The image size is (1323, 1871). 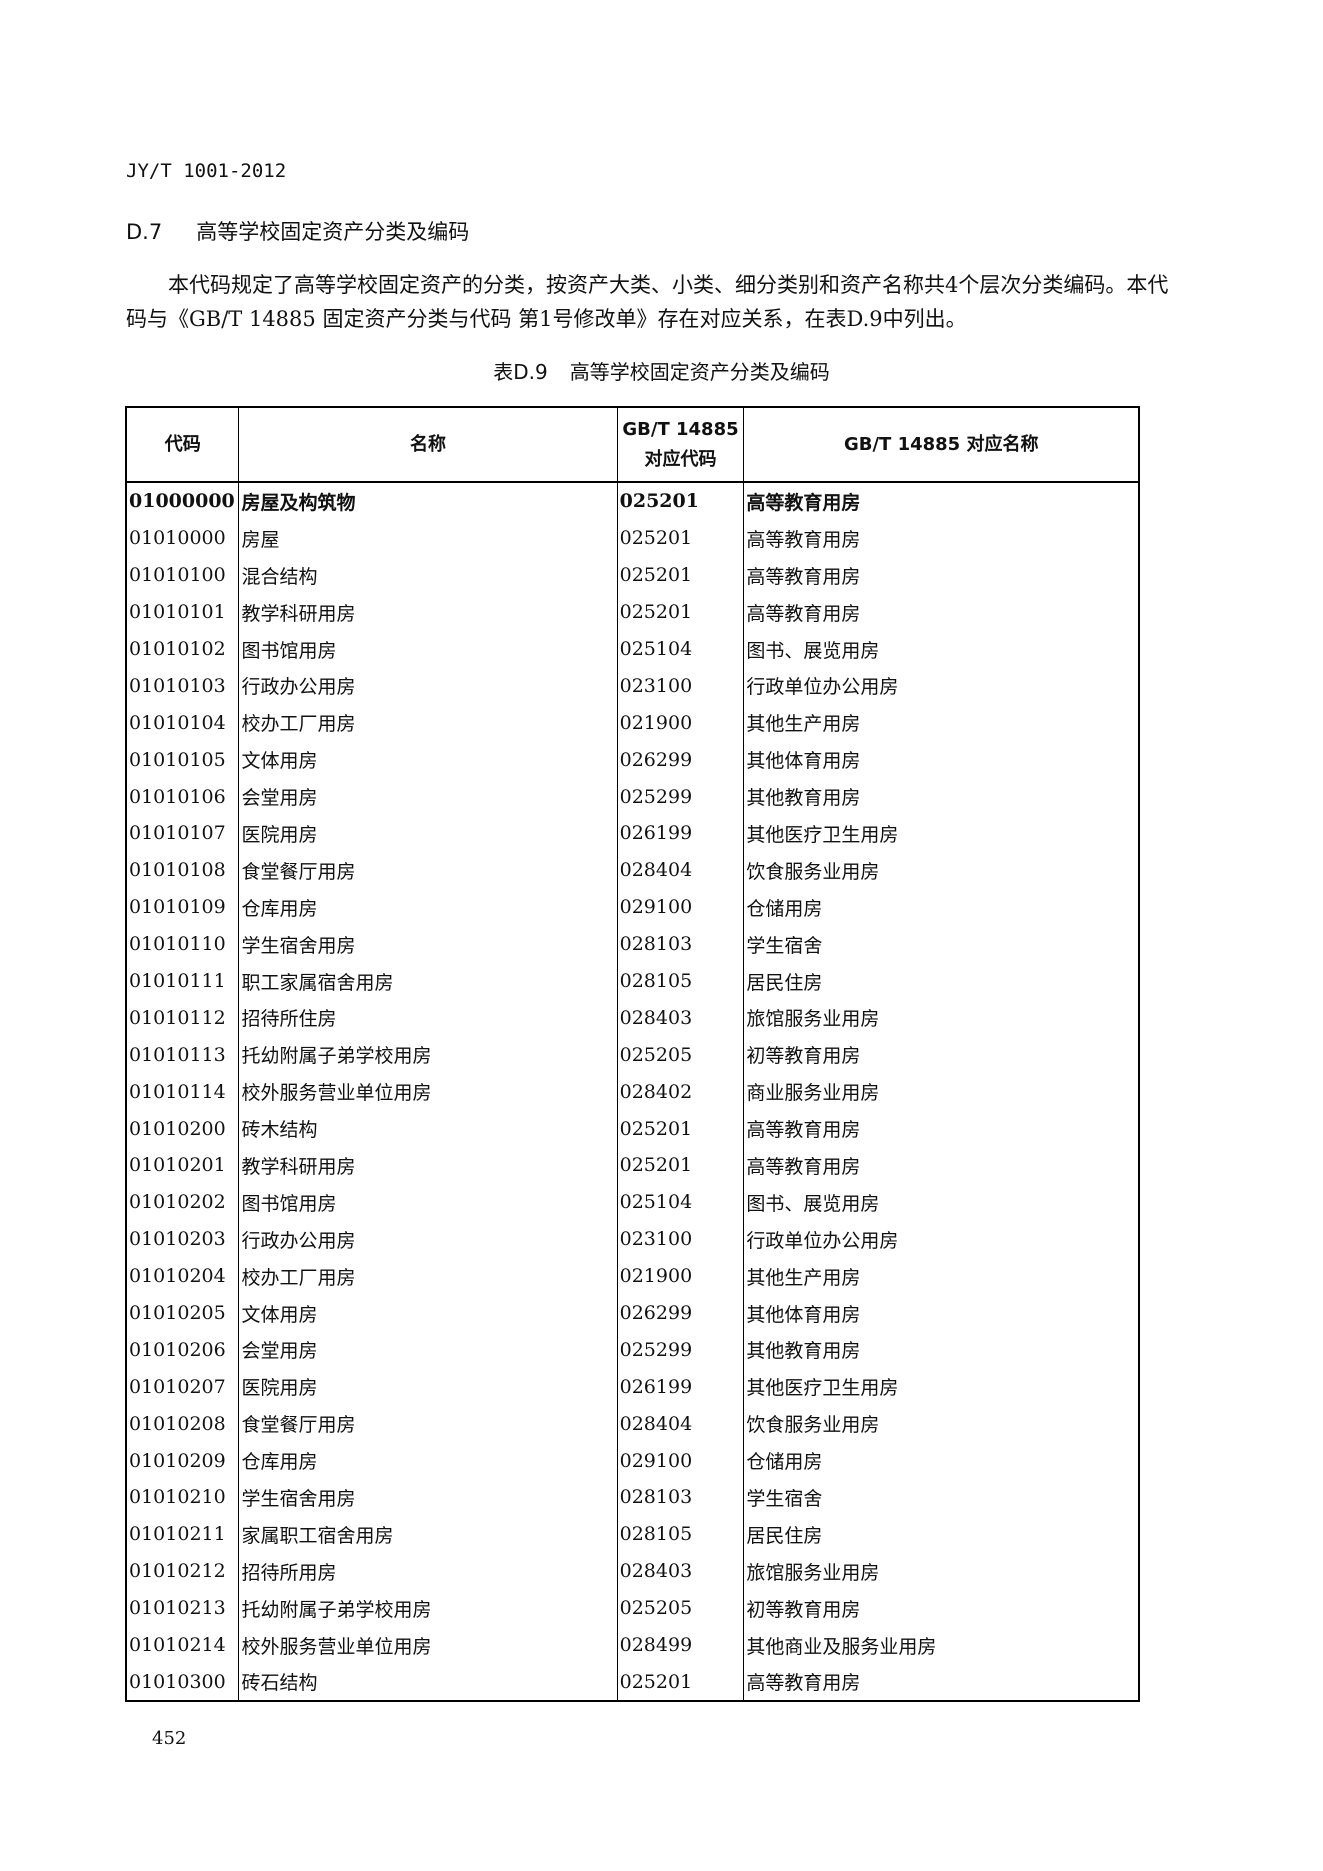 What do you see at coordinates (680, 1092) in the screenshot?
I see `cell-gb-code: 028402` at bounding box center [680, 1092].